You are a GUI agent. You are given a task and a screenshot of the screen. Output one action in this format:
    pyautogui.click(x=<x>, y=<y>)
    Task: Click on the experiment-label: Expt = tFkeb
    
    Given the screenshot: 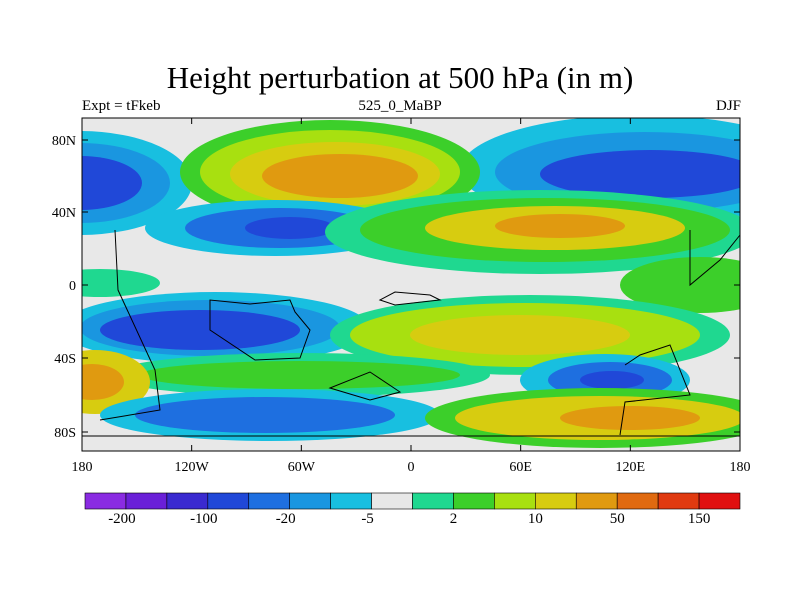 What is the action you would take?
    pyautogui.click(x=121, y=106)
    